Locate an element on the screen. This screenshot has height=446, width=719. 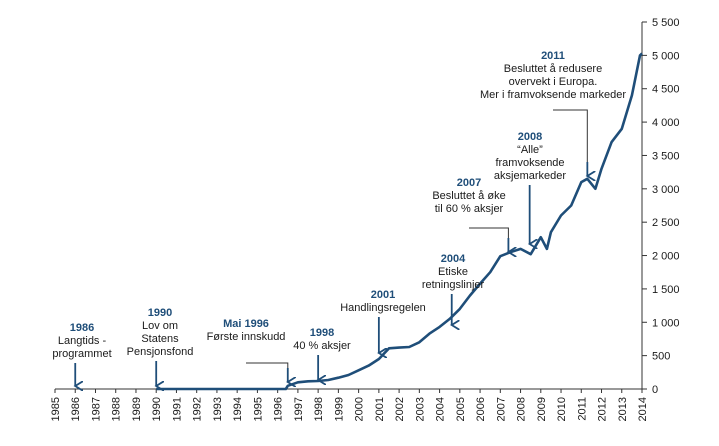
y-tick-label: 5 500 is located at coordinates (666, 23).